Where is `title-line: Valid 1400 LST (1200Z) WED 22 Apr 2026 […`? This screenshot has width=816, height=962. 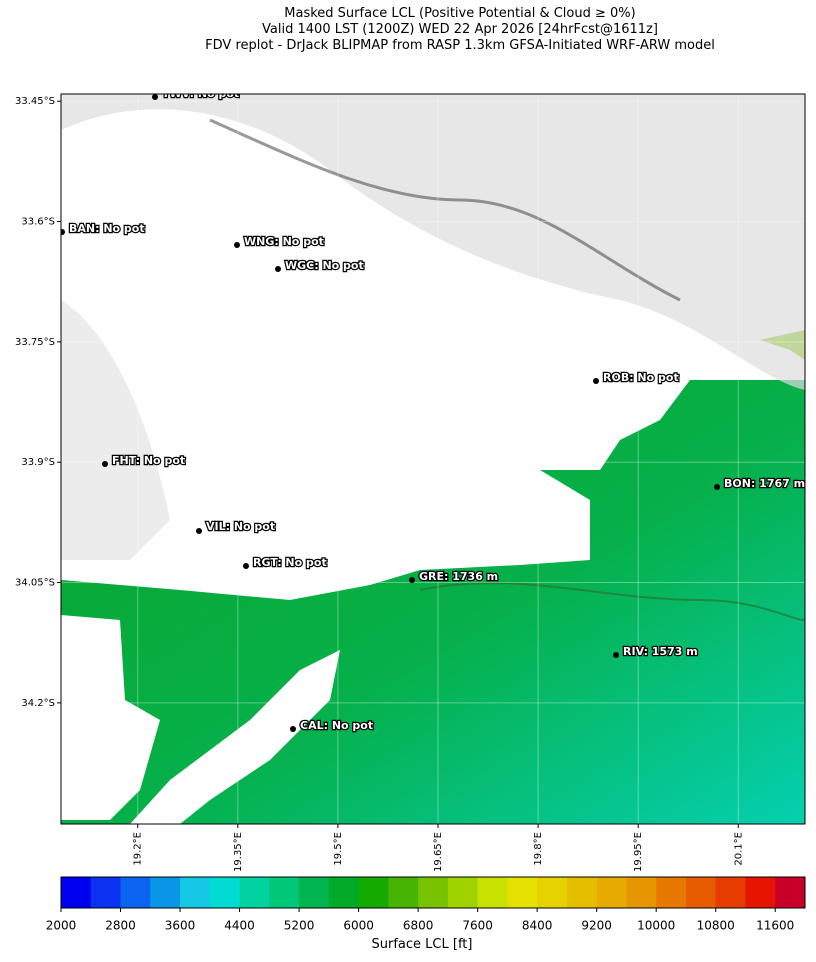 title-line: Valid 1400 LST (1200Z) WED 22 Apr 2026 [… is located at coordinates (460, 29).